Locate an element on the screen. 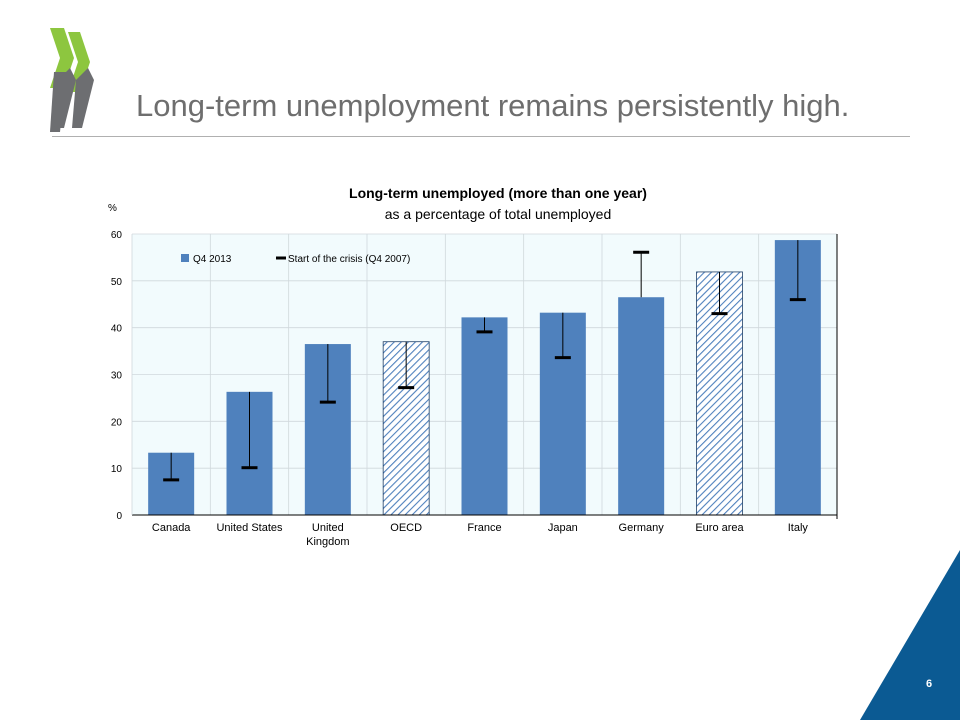 This screenshot has height=720, width=960. x-tick-label: Canada is located at coordinates (171, 528).